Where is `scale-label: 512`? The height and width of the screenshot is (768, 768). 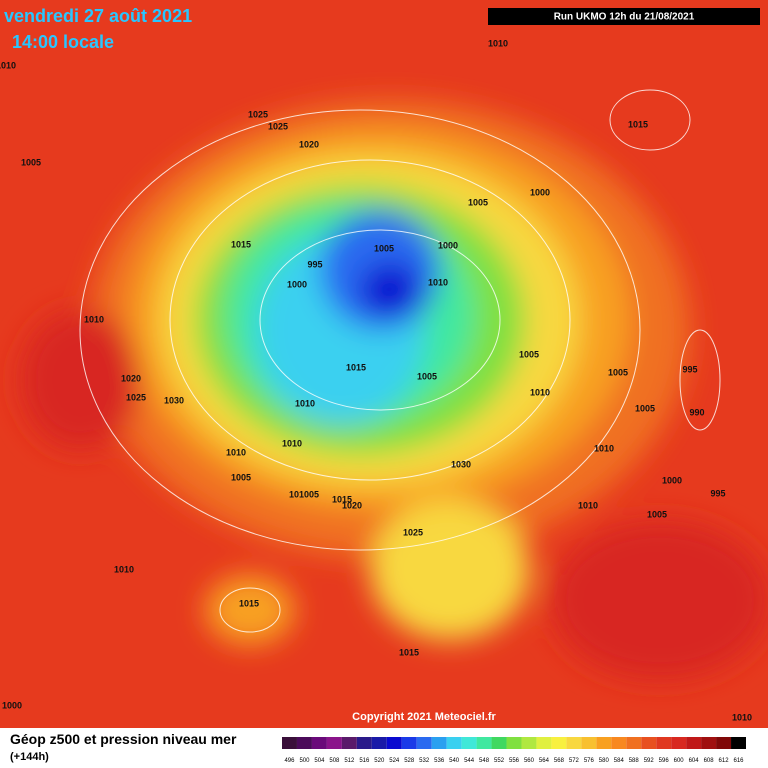 scale-label: 512 is located at coordinates (349, 761).